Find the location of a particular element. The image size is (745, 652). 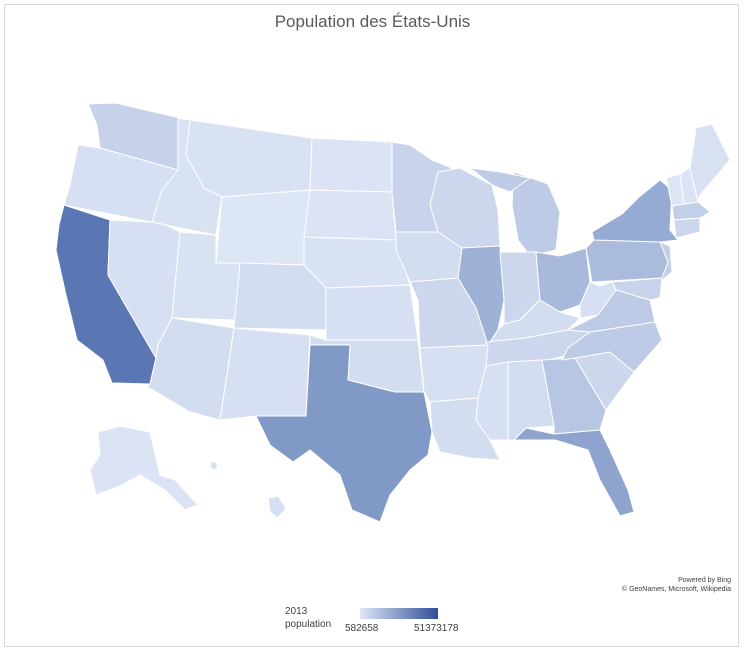

legend-max-label: 51373178 is located at coordinates (436, 628).